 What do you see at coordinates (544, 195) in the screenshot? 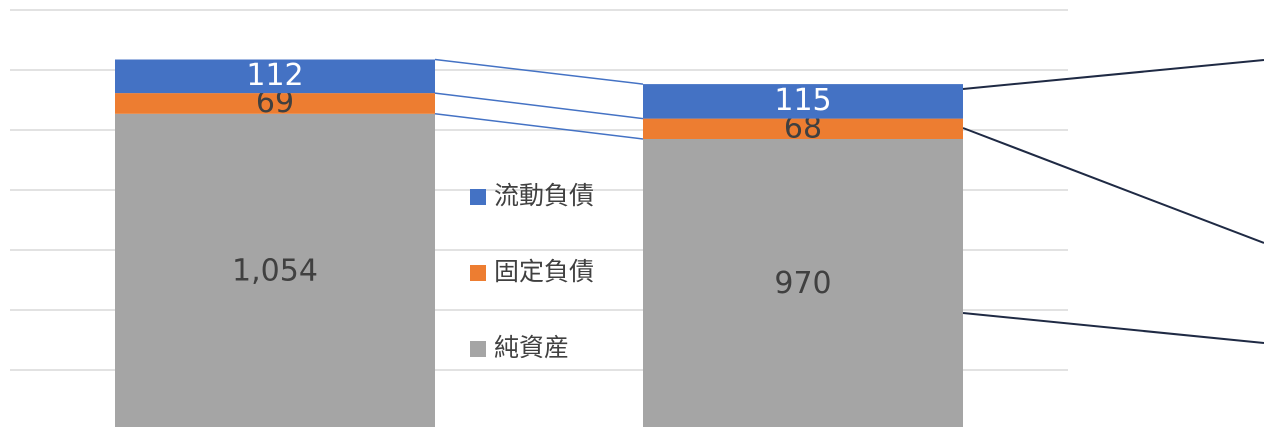
I see `legend-label: 流動負債` at bounding box center [544, 195].